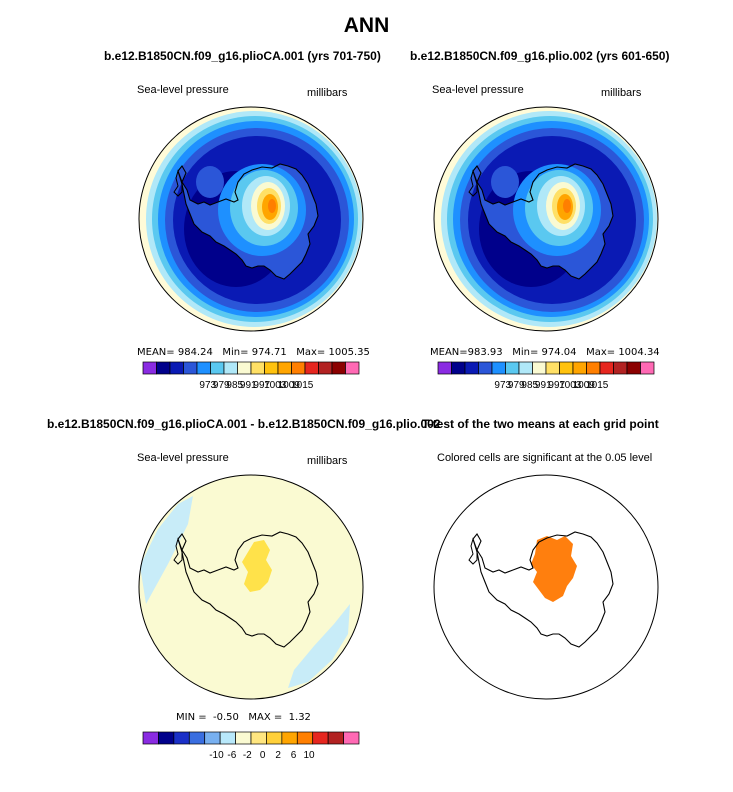 The image size is (733, 792). I want to click on panel3-max-value: 1.32, so click(299, 717).